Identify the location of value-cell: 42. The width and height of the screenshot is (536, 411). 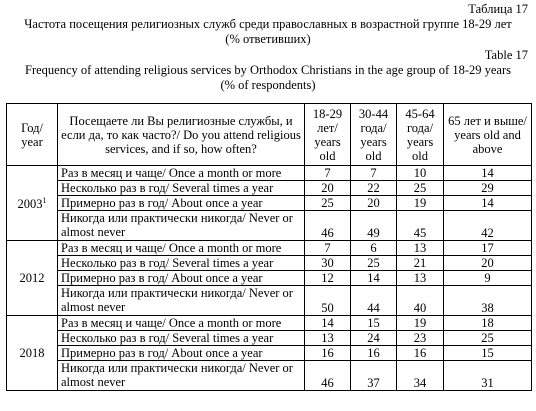
(487, 225).